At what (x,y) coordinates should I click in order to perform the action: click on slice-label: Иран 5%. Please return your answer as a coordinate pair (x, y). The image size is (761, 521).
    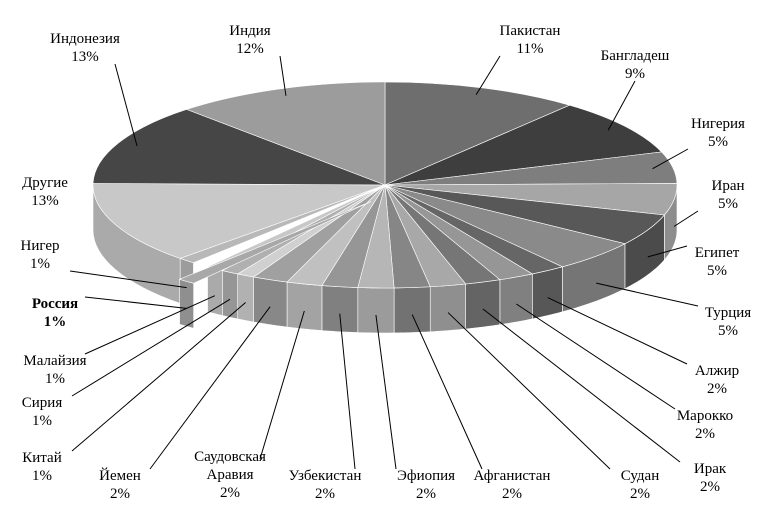
    Looking at the image, I should click on (727, 195).